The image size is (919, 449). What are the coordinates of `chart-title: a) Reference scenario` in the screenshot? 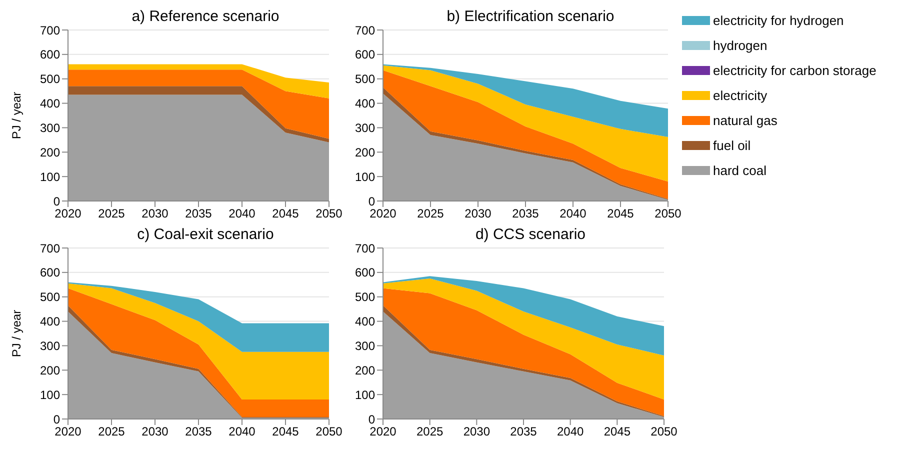 It's located at (205, 16).